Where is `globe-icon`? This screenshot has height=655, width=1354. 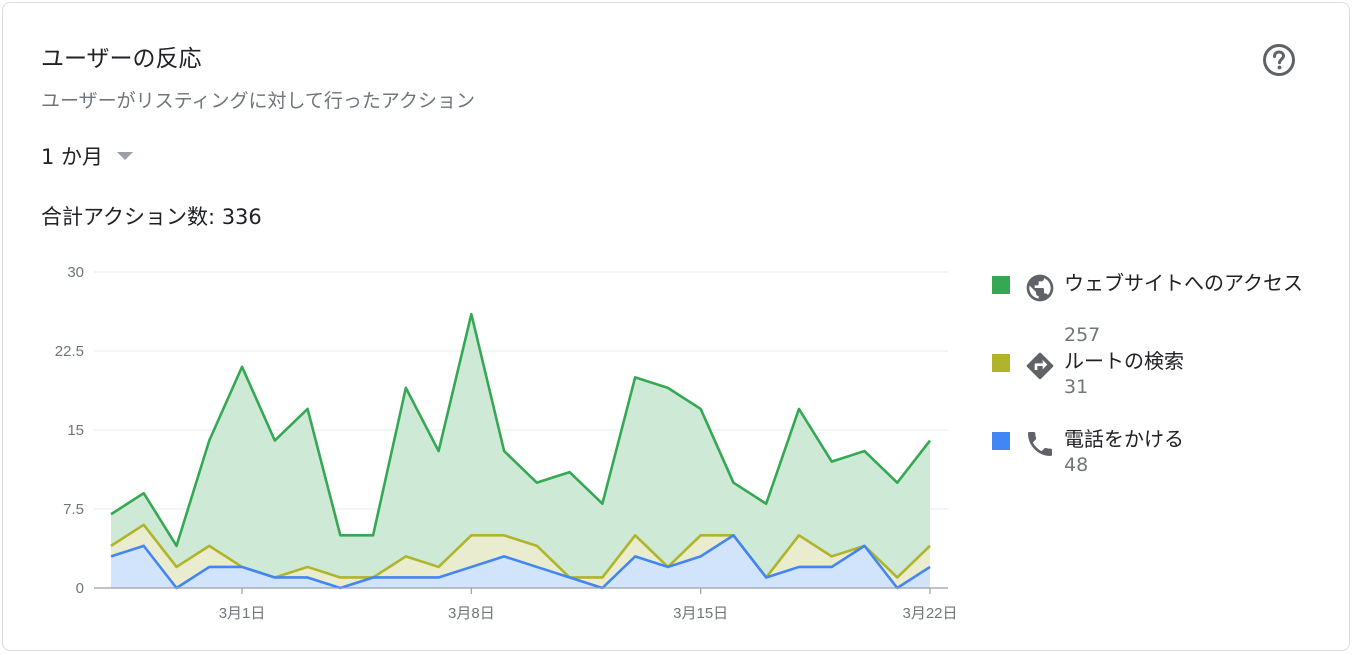 globe-icon is located at coordinates (1040, 288).